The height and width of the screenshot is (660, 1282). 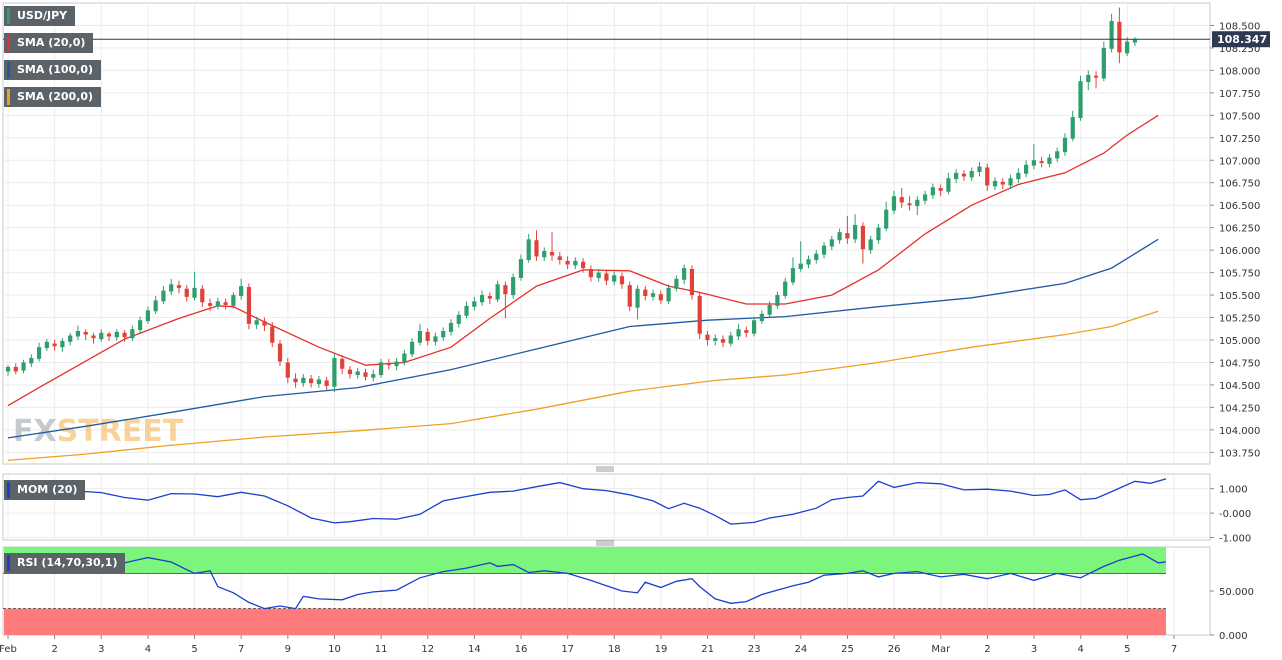 What do you see at coordinates (474, 649) in the screenshot?
I see `x-tick-label: 14` at bounding box center [474, 649].